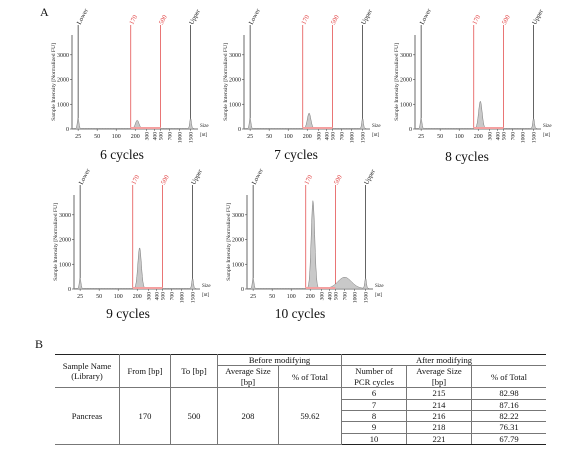  What do you see at coordinates (439, 371) in the screenshot?
I see `header-avg-after-line1: Average Size` at bounding box center [439, 371].